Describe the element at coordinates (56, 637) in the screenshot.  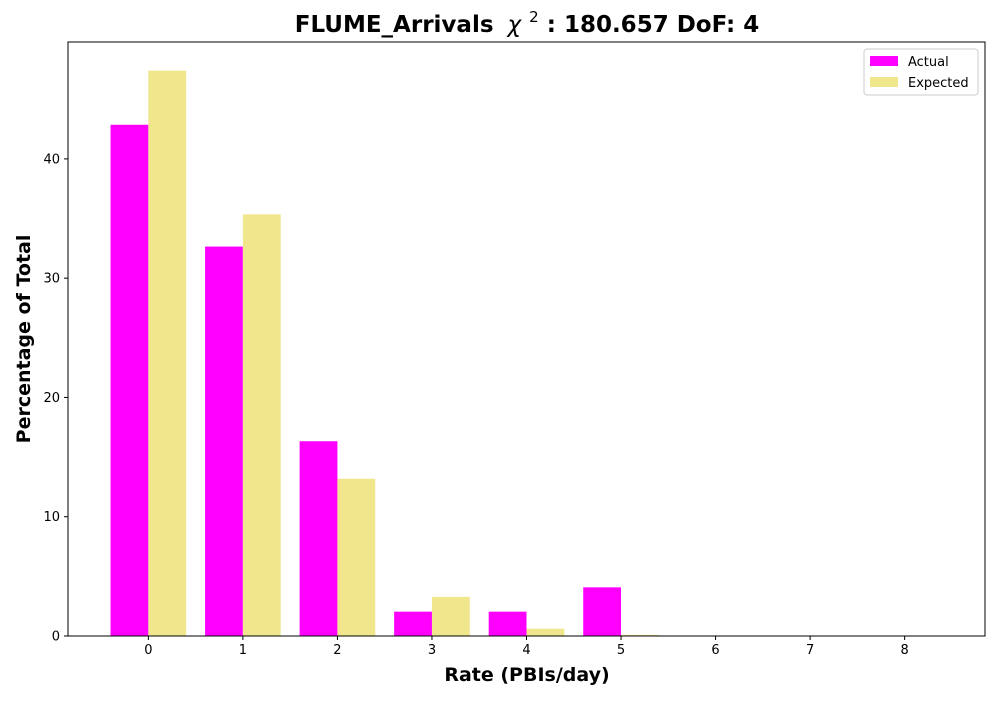
I see `y-tick-label: 0` at that location.